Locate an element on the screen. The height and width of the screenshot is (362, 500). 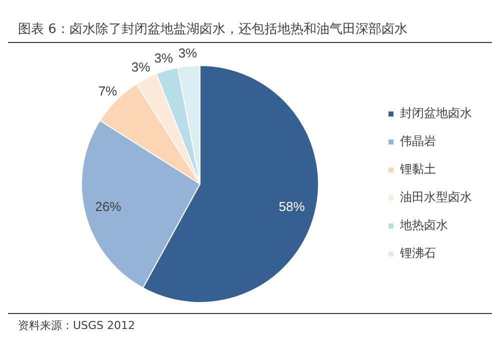
legend-label: 地热卤水 is located at coordinates (423, 225).